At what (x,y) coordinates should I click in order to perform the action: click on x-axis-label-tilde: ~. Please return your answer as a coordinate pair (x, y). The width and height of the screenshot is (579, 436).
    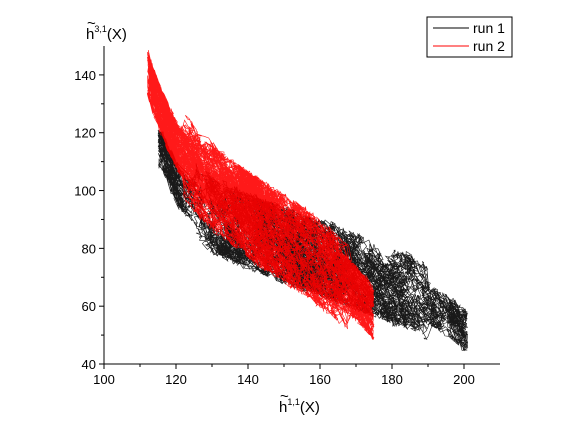
    Looking at the image, I should click on (284, 396).